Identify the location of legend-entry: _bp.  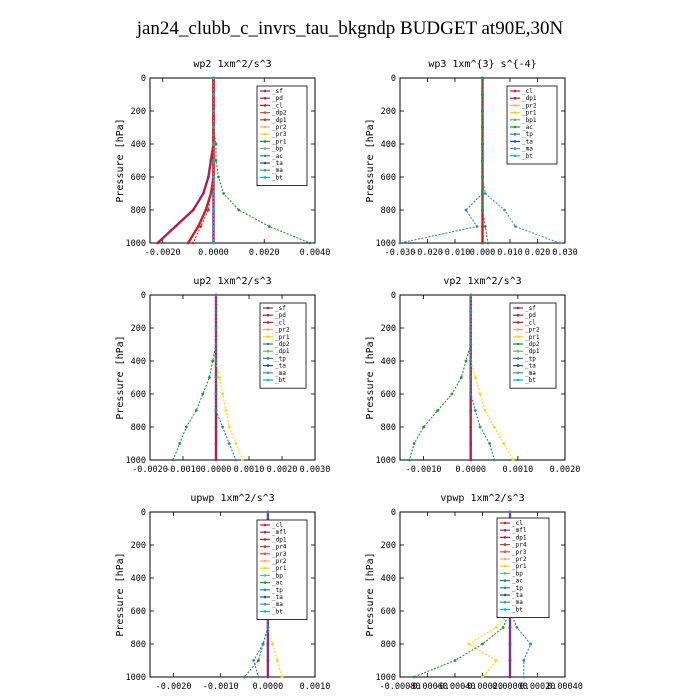
(277, 149).